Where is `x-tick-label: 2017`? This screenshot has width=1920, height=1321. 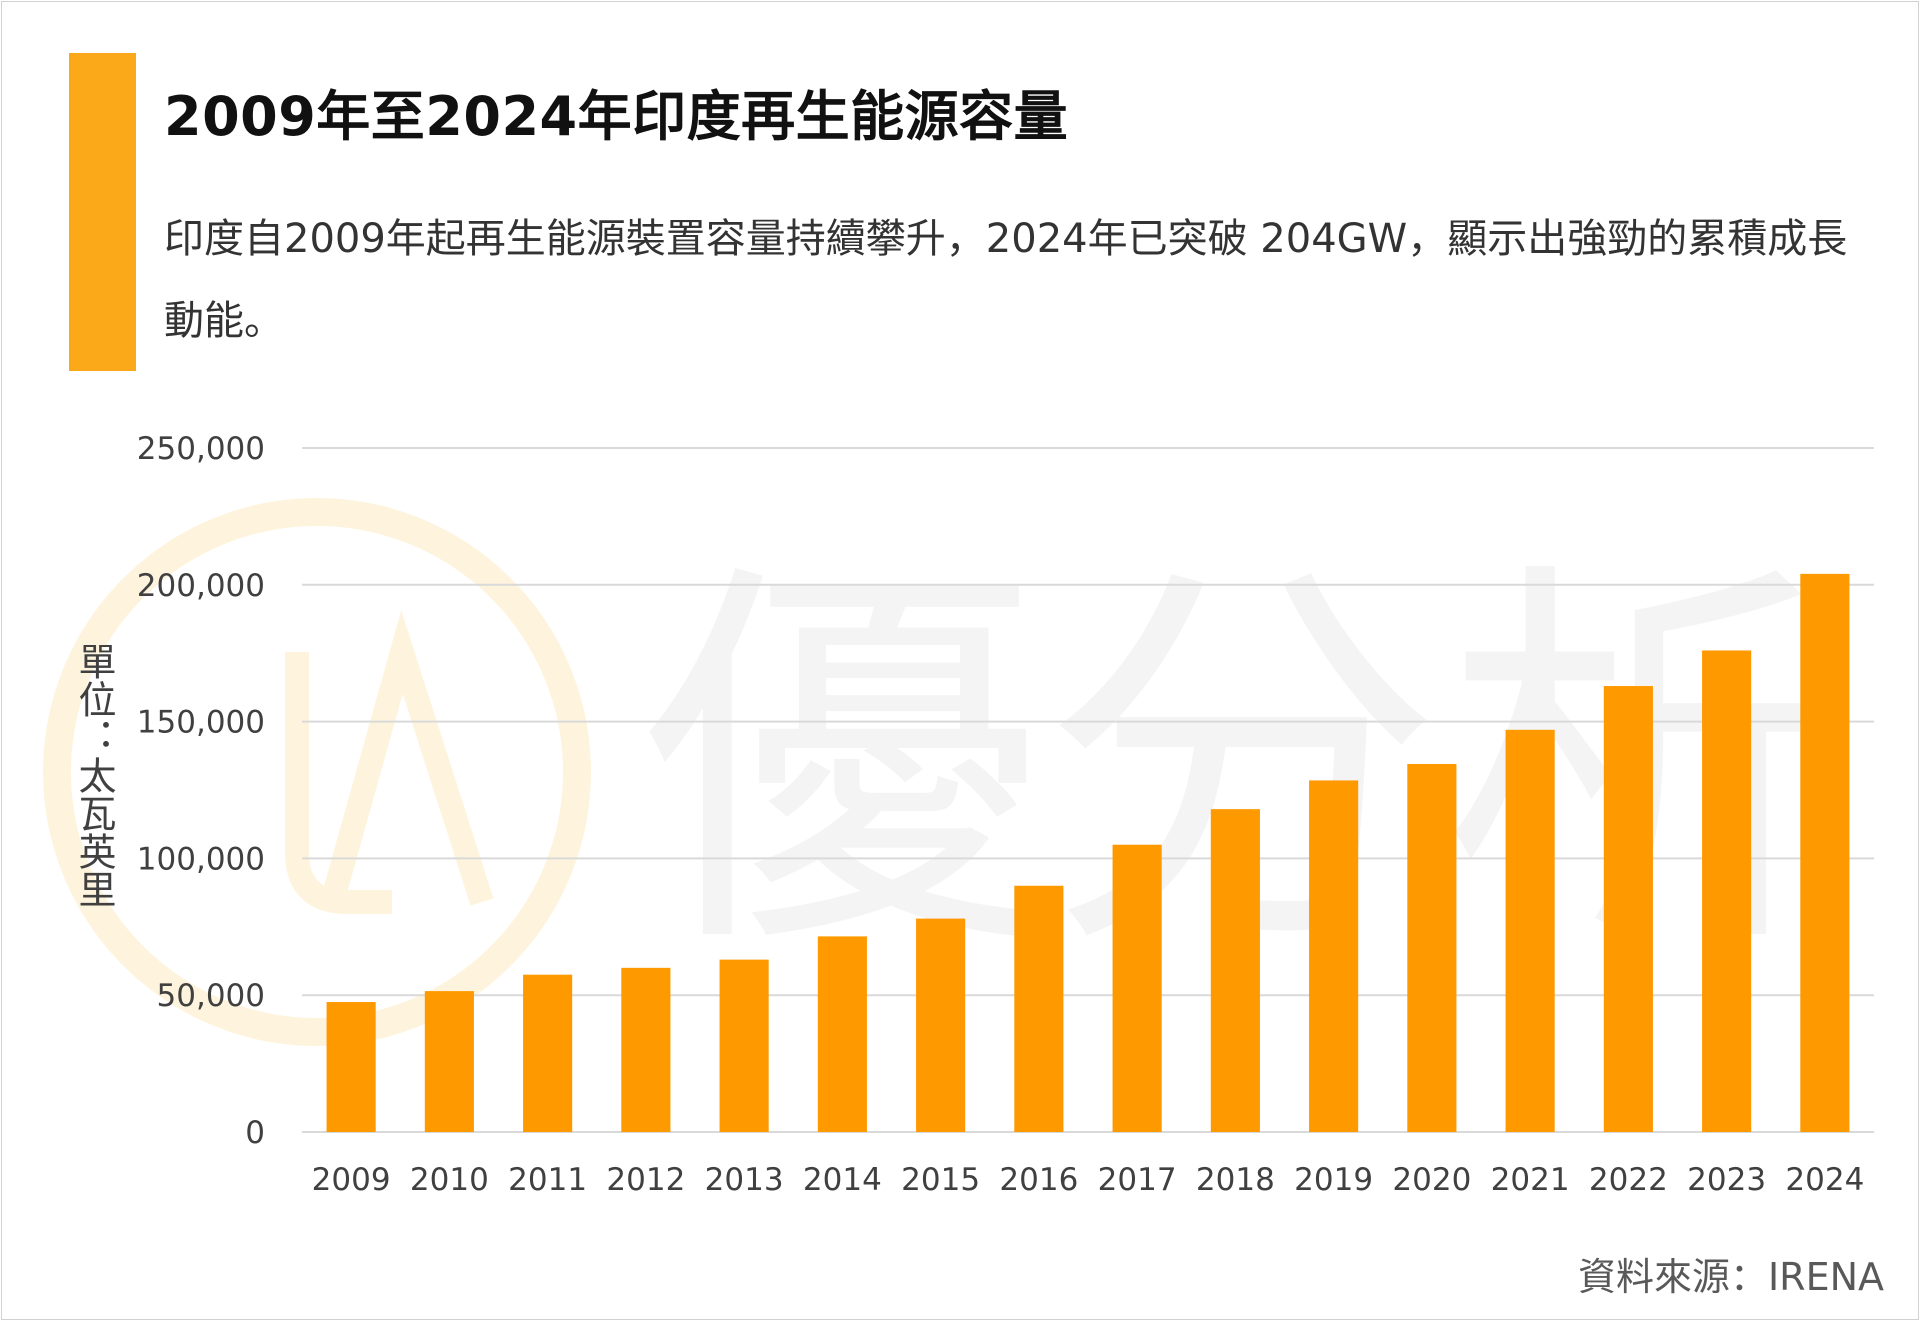
x-tick-label: 2017 is located at coordinates (1137, 1180).